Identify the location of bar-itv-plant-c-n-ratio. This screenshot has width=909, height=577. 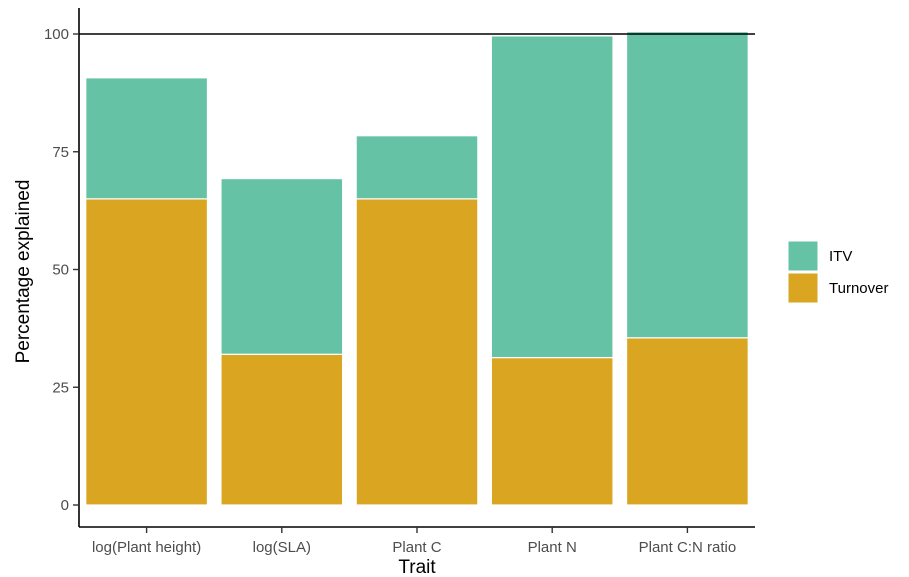
(687, 185).